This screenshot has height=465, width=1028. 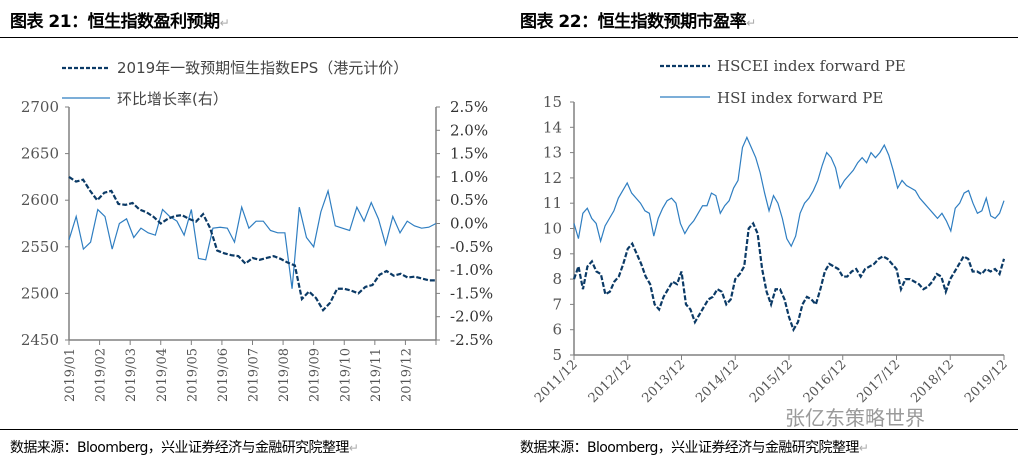 I want to click on x-tick-label: 2014/12, so click(x=717, y=381).